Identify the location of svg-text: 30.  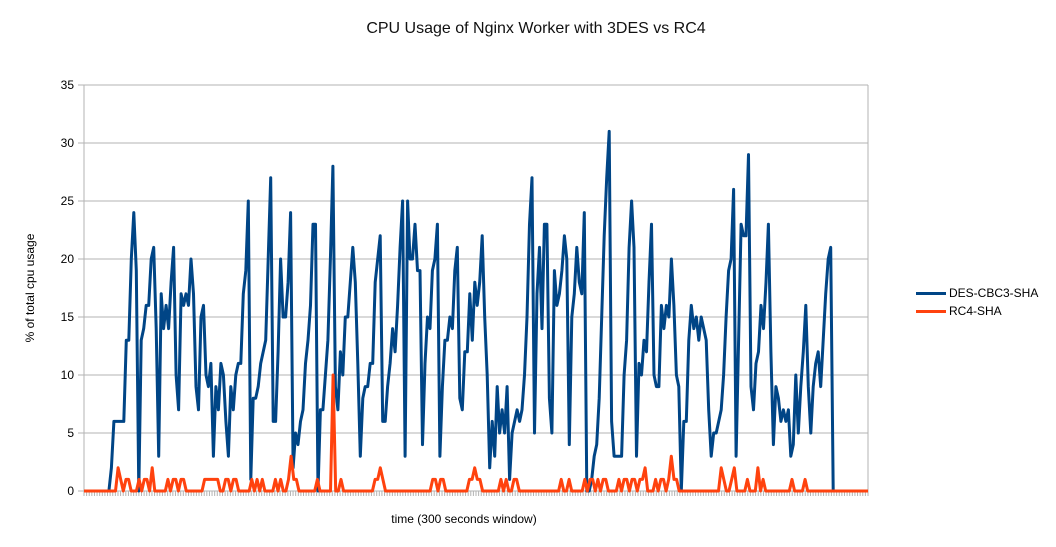
(68, 143).